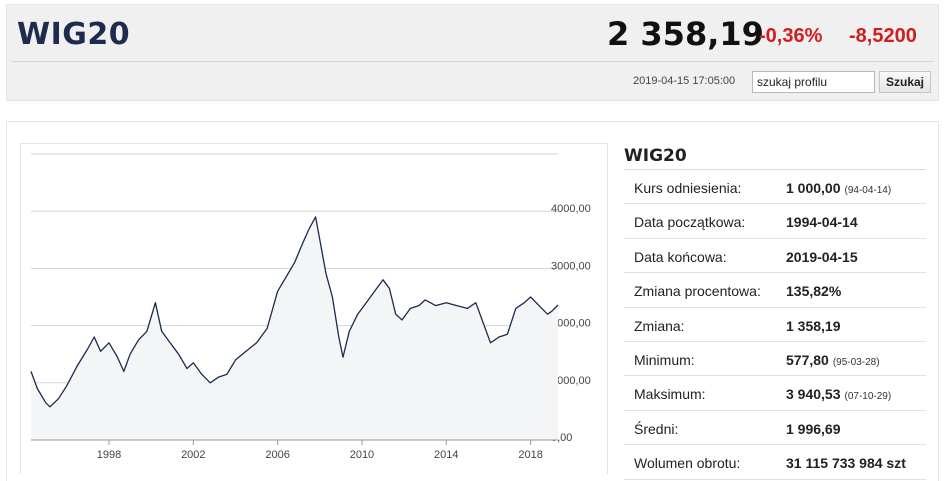  Describe the element at coordinates (362, 455) in the screenshot. I see `x-tick-label: 2010` at that location.